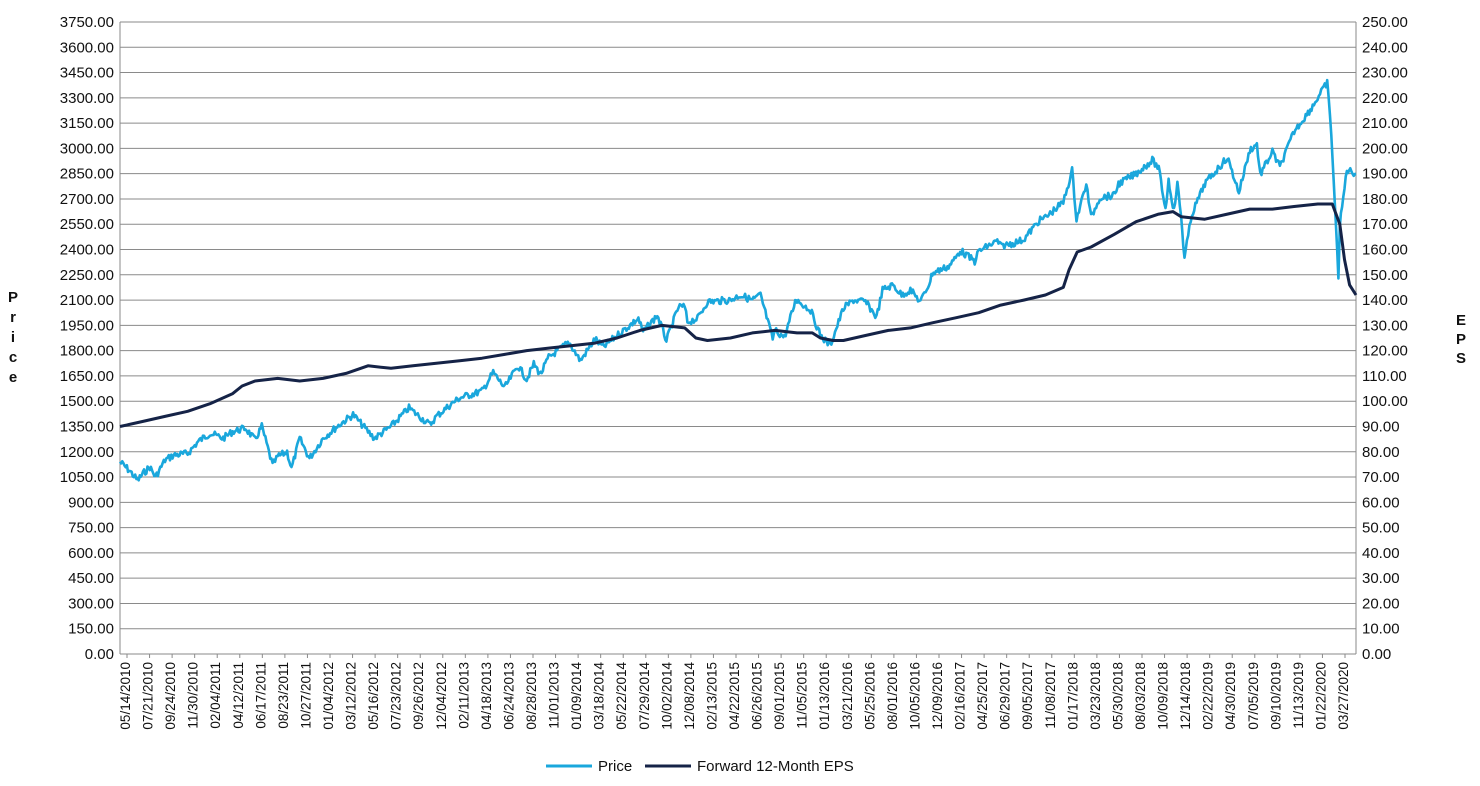 The image size is (1480, 786). What do you see at coordinates (1385, 401) in the screenshot?
I see `right-y-tick-label: 100.00` at bounding box center [1385, 401].